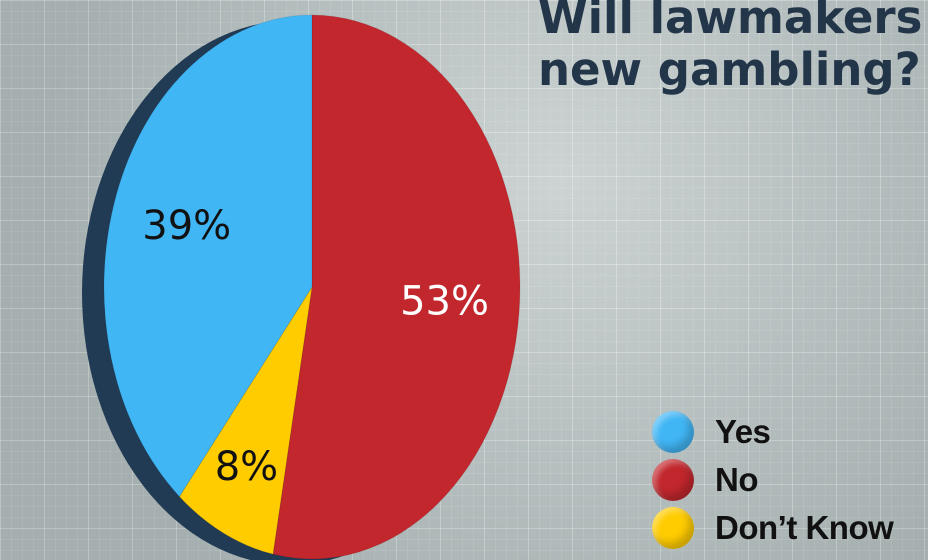 The width and height of the screenshot is (928, 560). What do you see at coordinates (743, 431) in the screenshot?
I see `legend-label-yes: Yes` at bounding box center [743, 431].